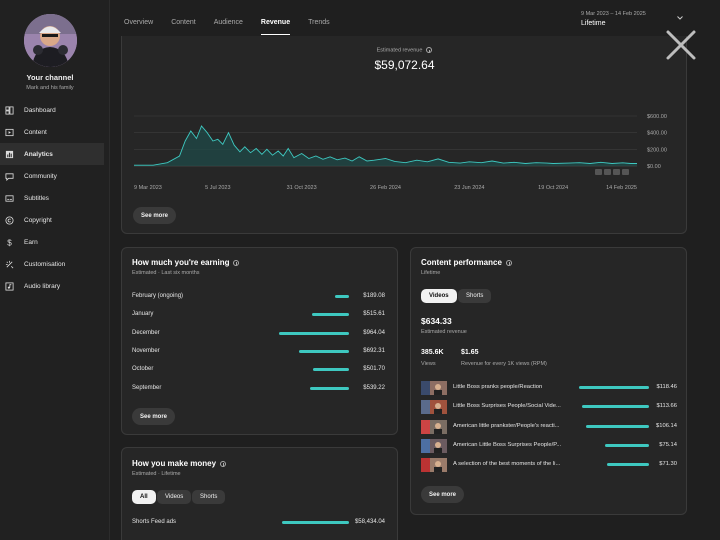  I want to click on video-revenue-value: $71.30, so click(668, 464).